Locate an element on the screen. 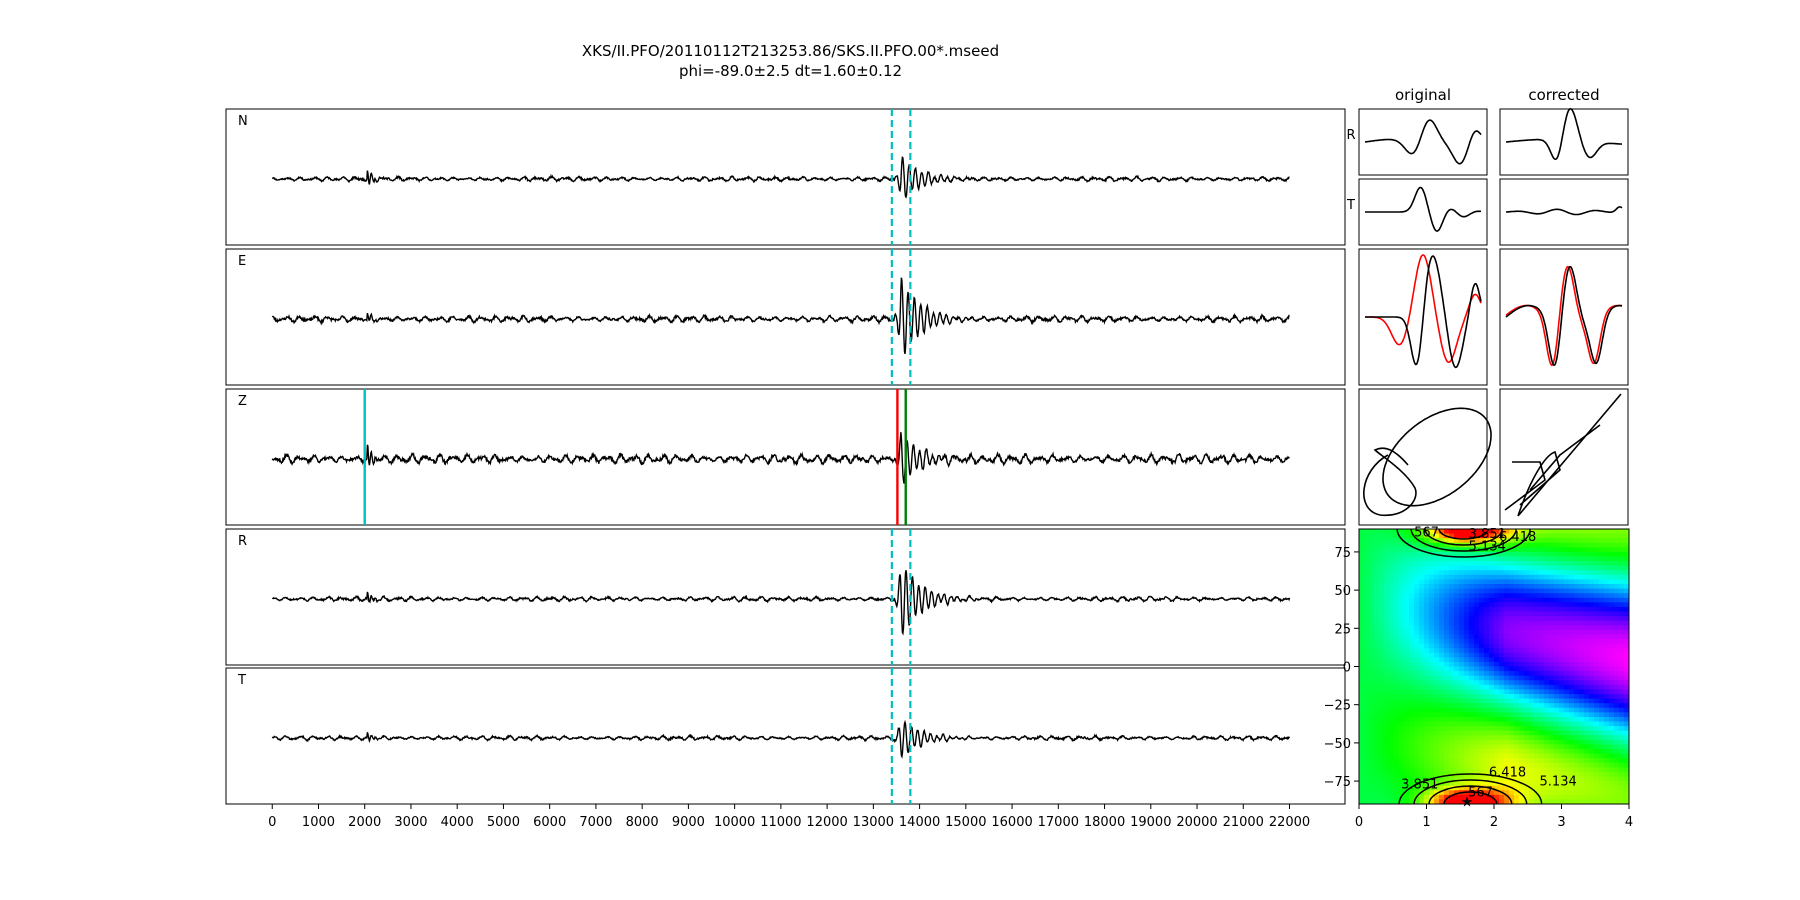 The image size is (1800, 900). panel-label: N is located at coordinates (243, 121).